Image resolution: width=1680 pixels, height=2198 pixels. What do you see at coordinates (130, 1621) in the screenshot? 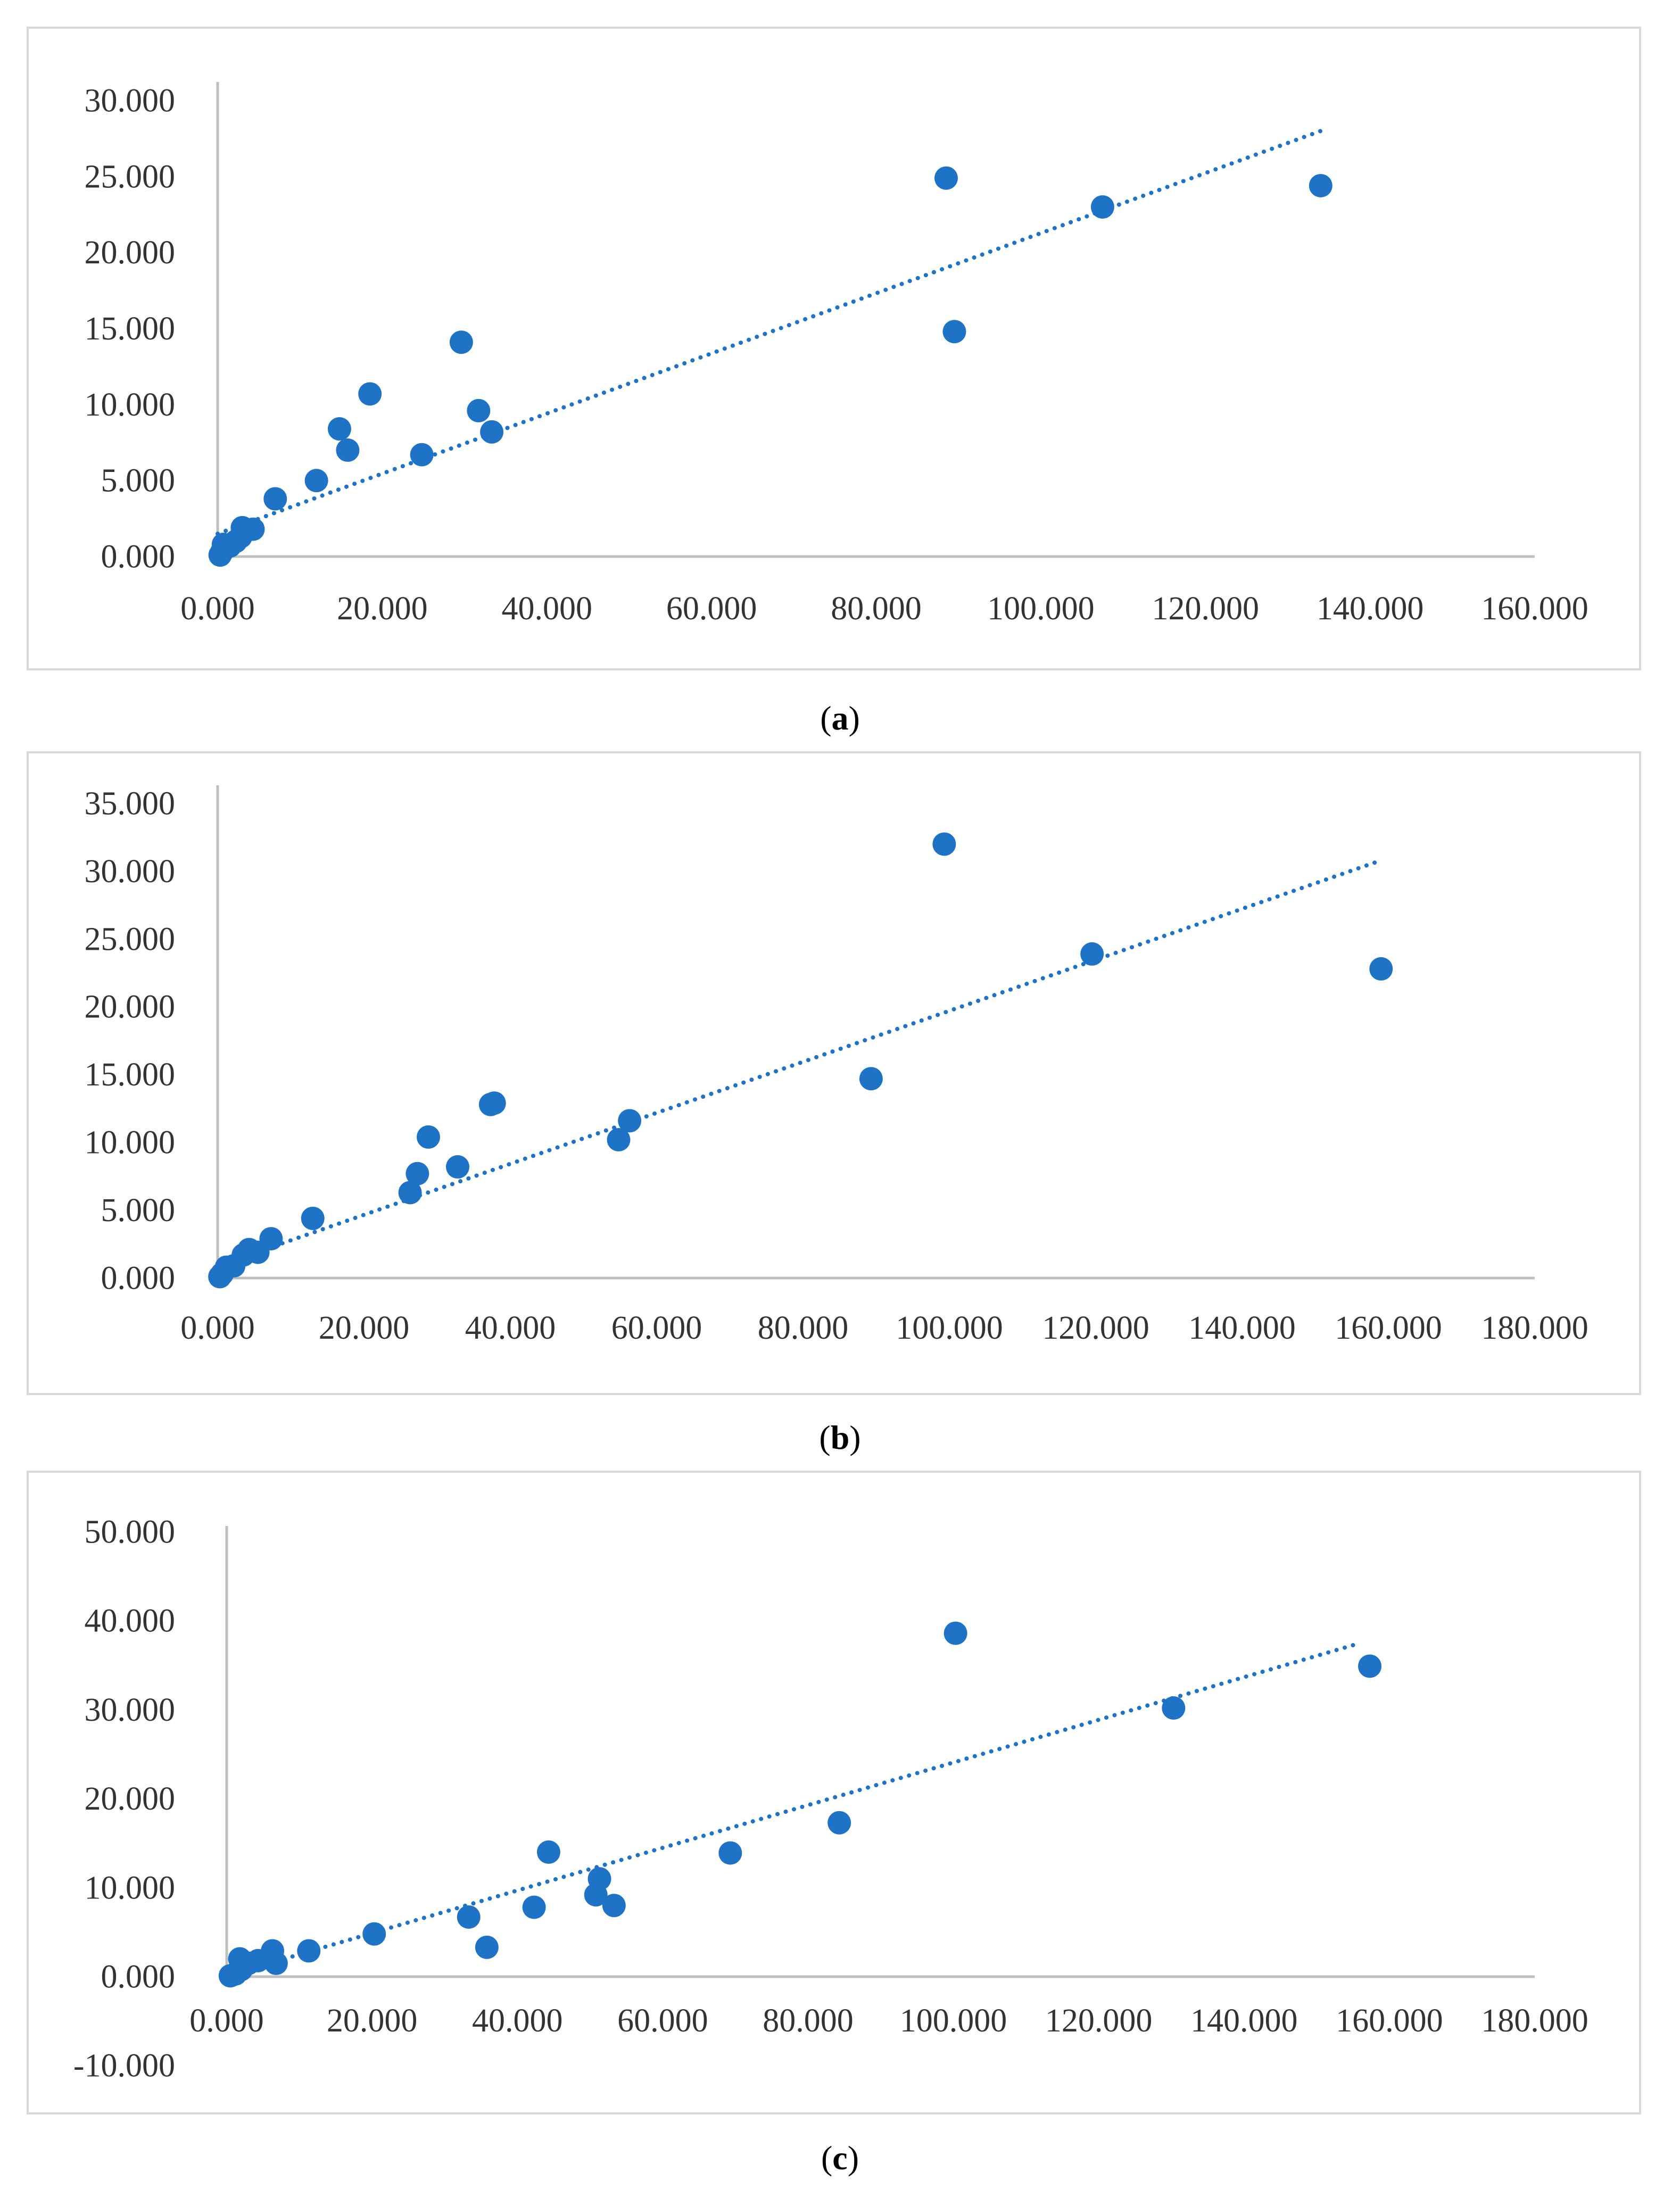
I see `y-tick-label: 40.000` at bounding box center [130, 1621].